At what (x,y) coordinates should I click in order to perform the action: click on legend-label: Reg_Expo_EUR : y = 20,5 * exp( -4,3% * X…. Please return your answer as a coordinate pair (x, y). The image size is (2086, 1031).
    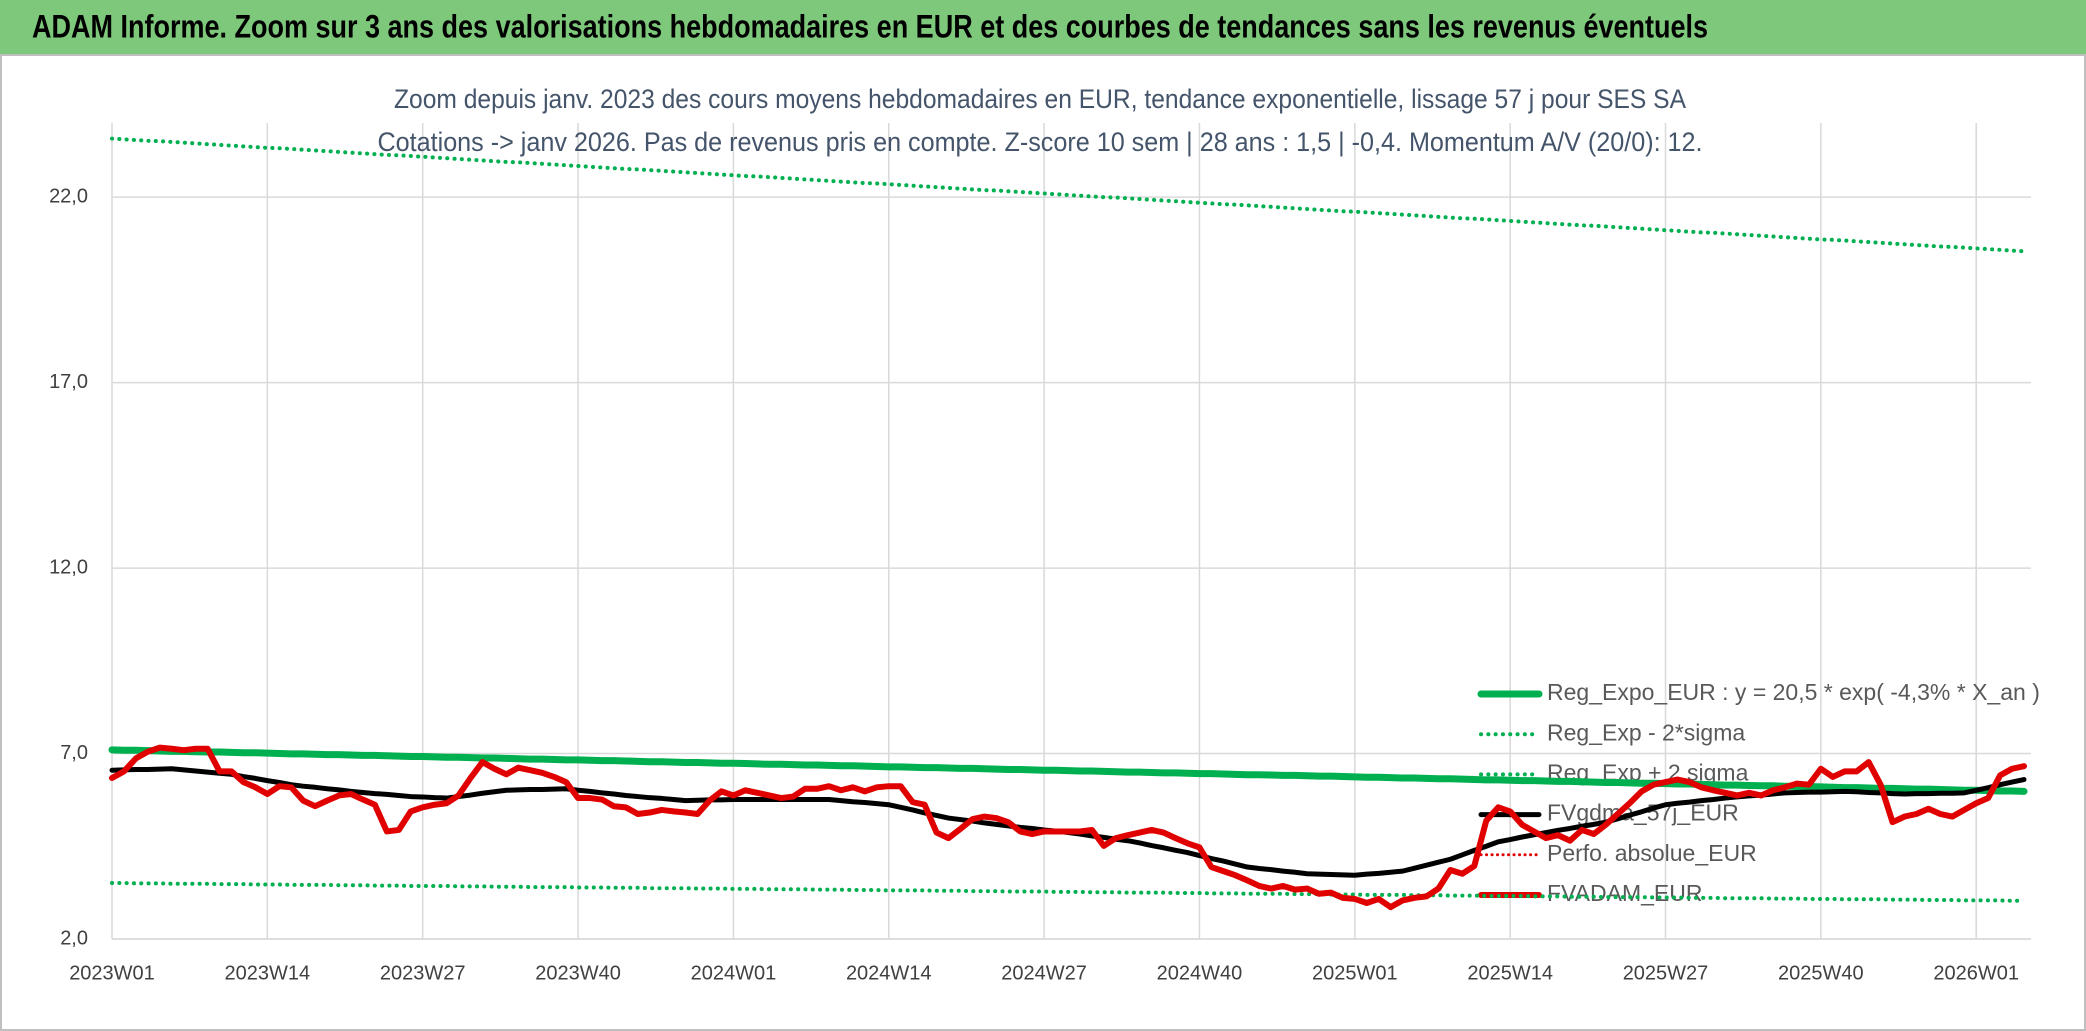
    Looking at the image, I should click on (1793, 692).